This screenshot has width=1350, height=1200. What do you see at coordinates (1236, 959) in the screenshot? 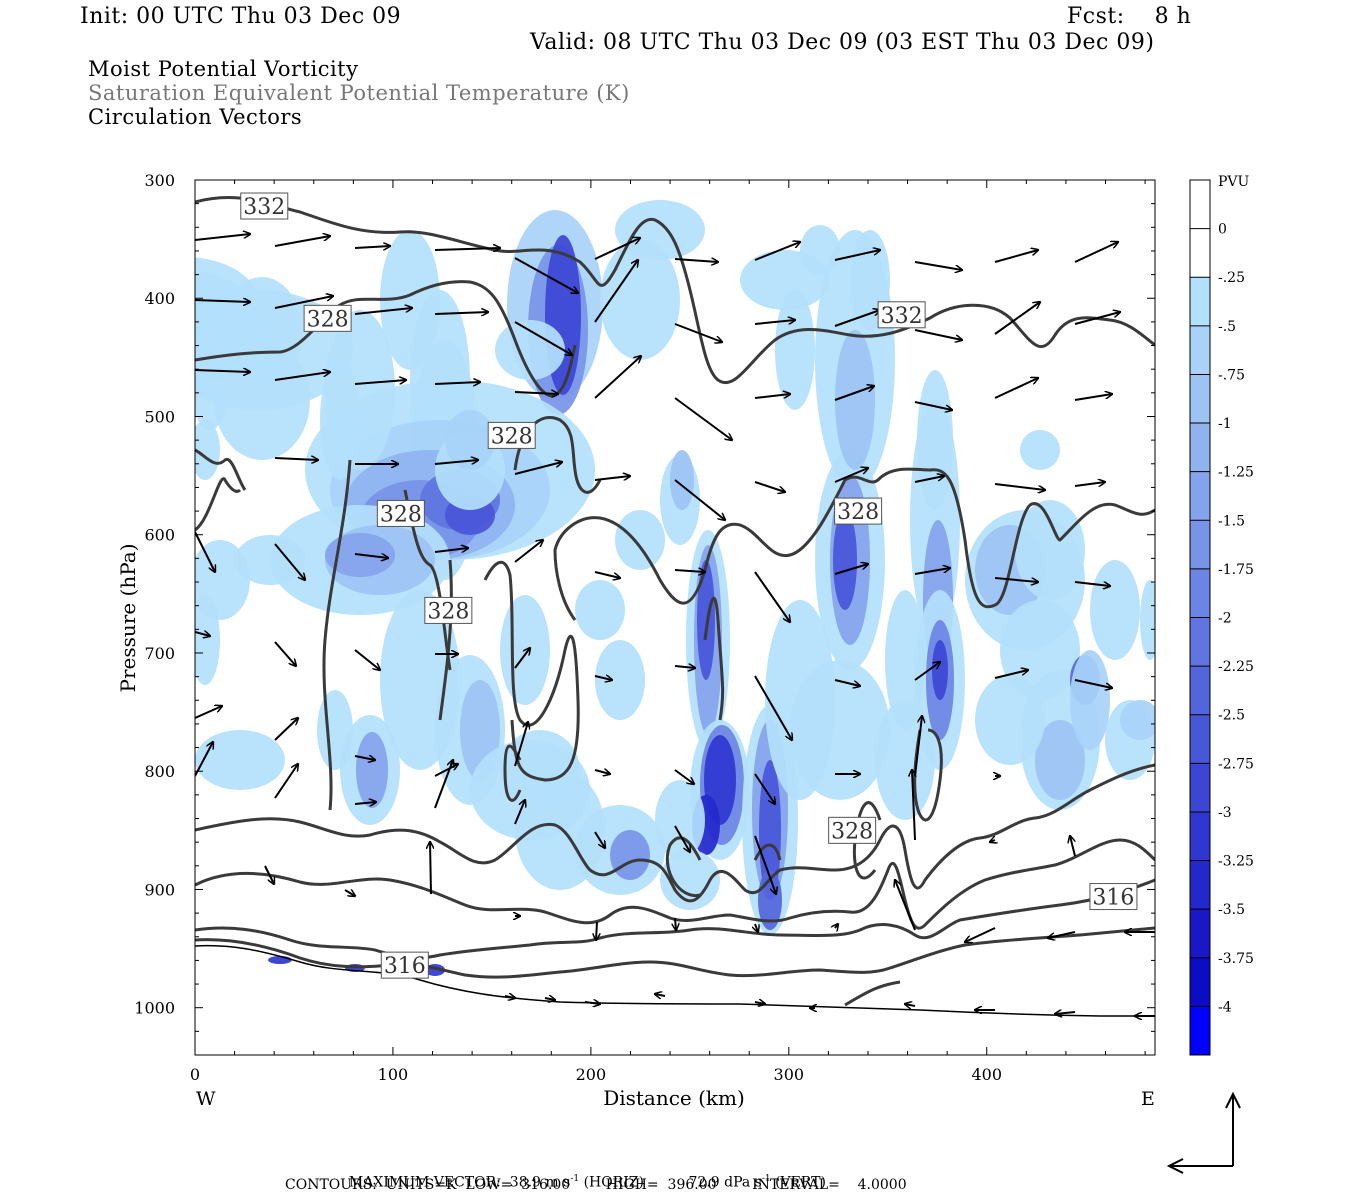
I see `colorbar-label: -3.75` at bounding box center [1236, 959].